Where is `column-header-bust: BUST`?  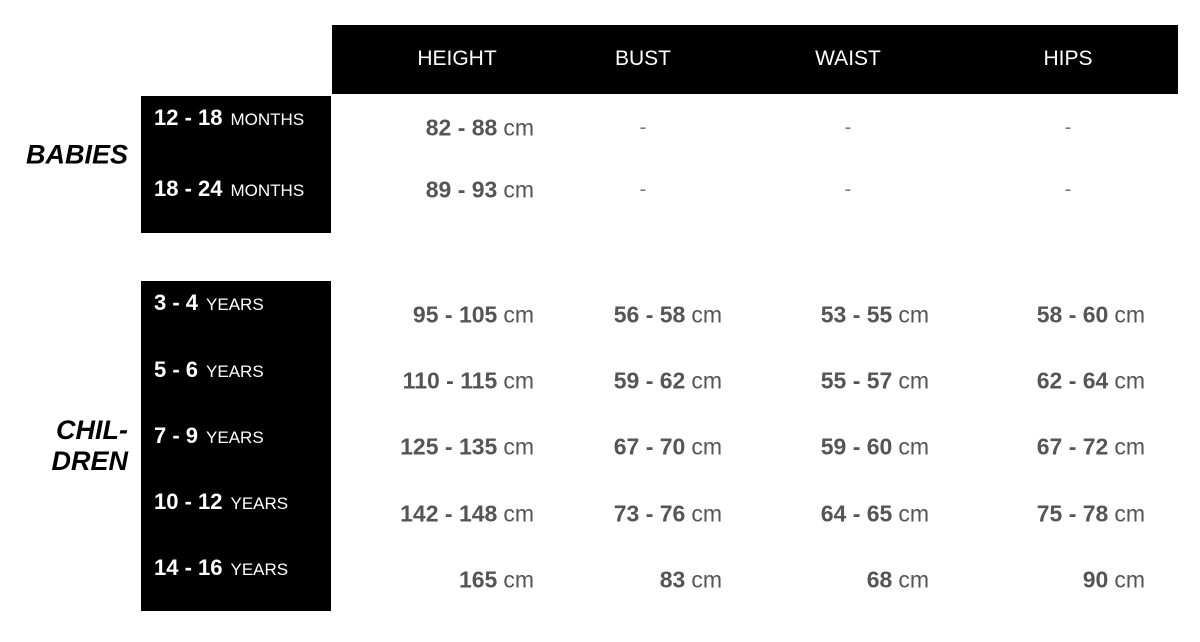
column-header-bust: BUST is located at coordinates (643, 58).